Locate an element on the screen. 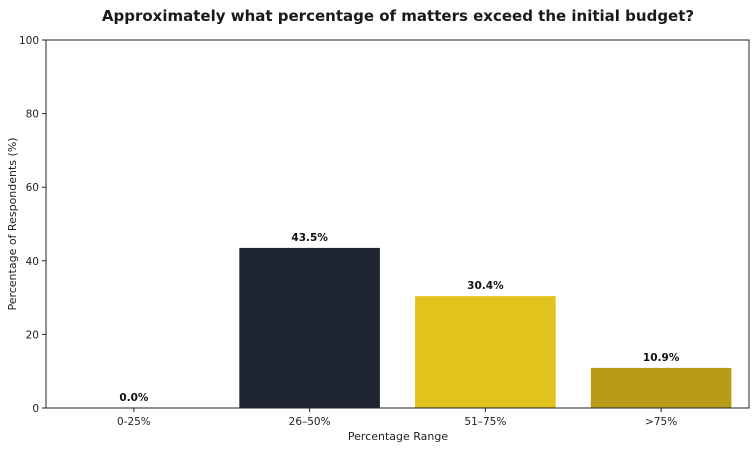 The image size is (756, 449). x-axis-label: Percentage Range is located at coordinates (398, 436).